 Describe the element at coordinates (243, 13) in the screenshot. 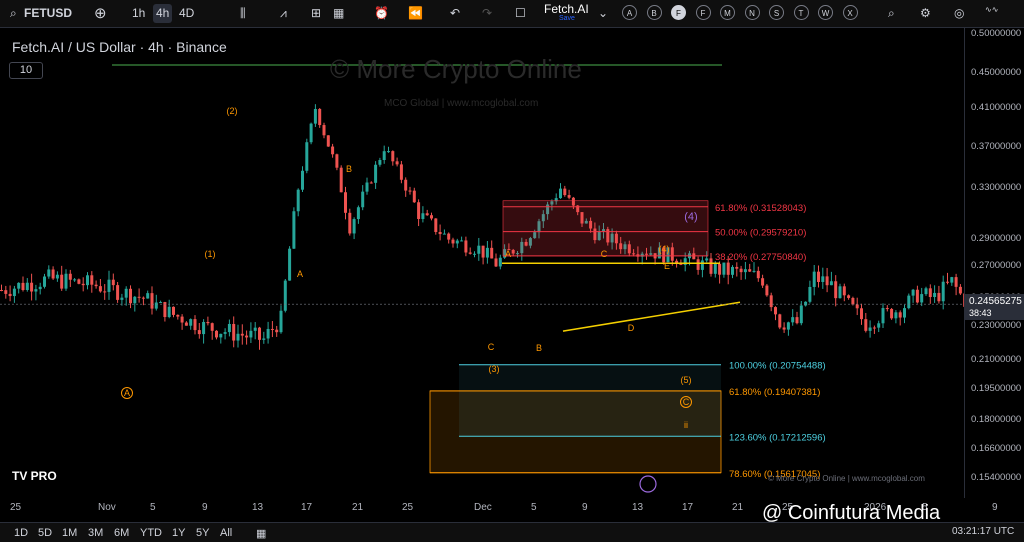

I see `candles-icon: ⫼` at that location.